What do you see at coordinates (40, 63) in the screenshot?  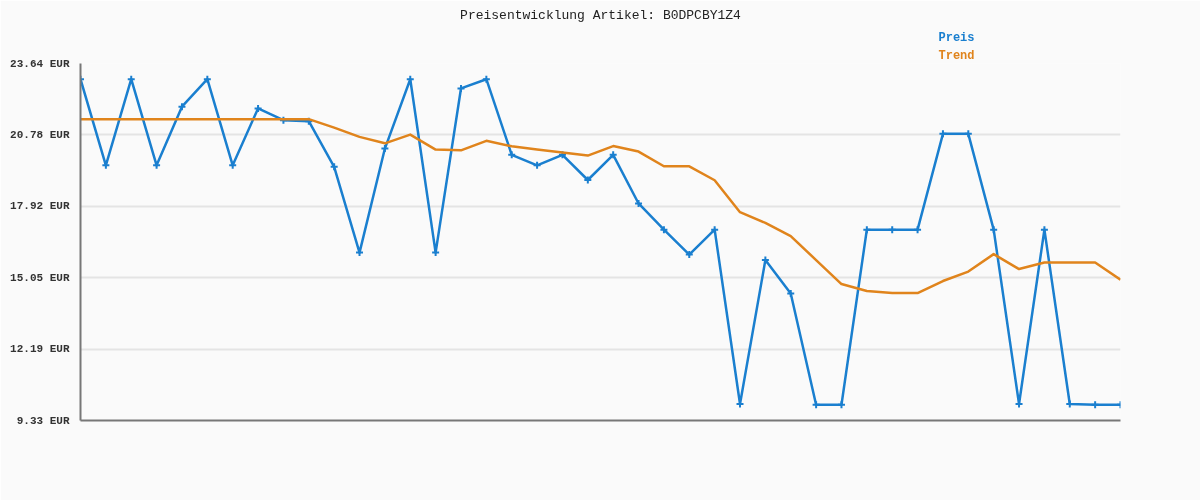 I see `y-tick-label: 23.64 EUR` at bounding box center [40, 63].